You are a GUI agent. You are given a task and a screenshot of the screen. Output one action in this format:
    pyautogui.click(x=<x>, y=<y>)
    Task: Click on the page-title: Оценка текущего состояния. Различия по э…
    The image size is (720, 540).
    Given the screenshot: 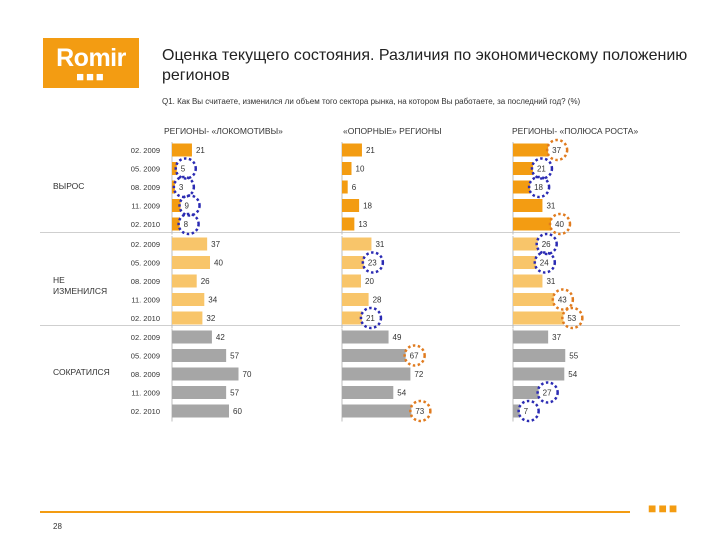 What is the action you would take?
    pyautogui.click(x=425, y=65)
    